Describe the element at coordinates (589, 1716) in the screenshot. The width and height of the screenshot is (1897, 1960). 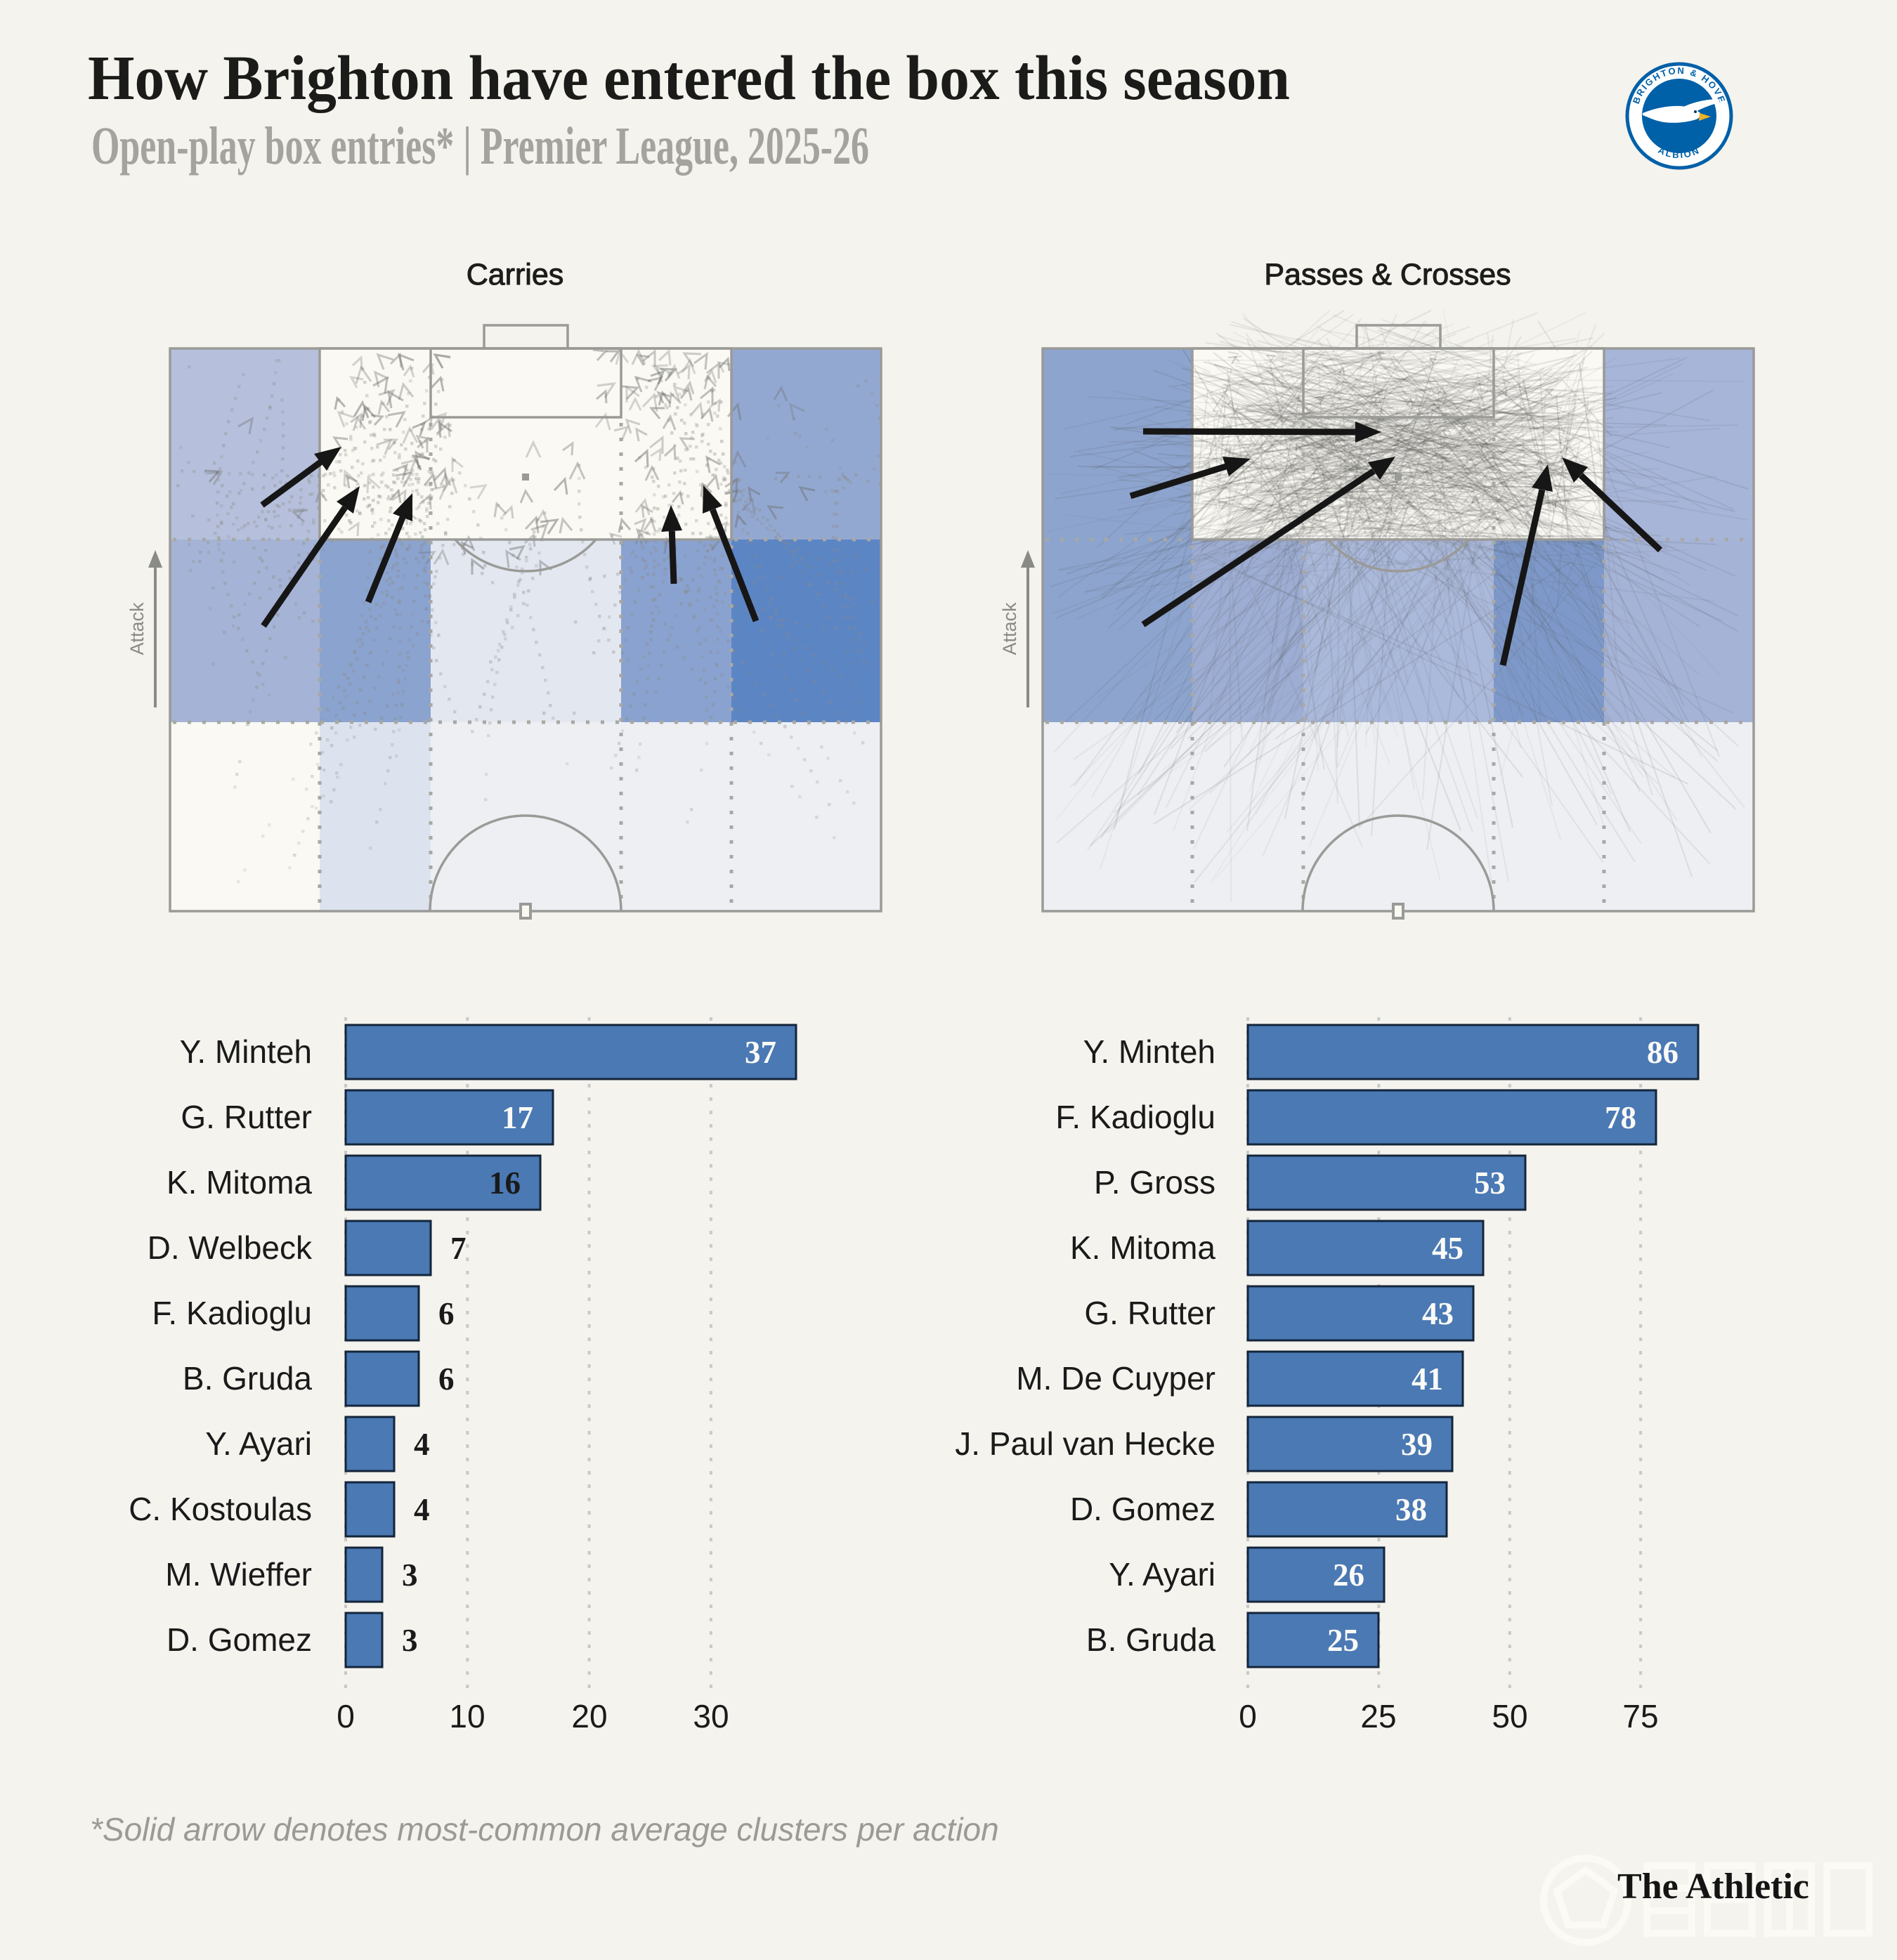
I see `svg-text: 20` at that location.